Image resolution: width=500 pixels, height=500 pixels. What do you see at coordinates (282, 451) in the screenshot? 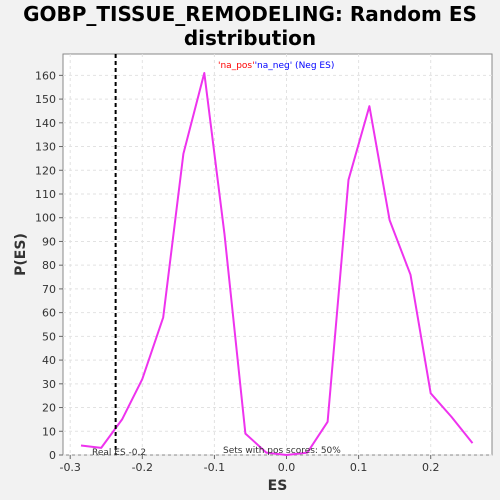
I see `pos-scores-label: Sets with pos scores: 50%` at bounding box center [282, 451].